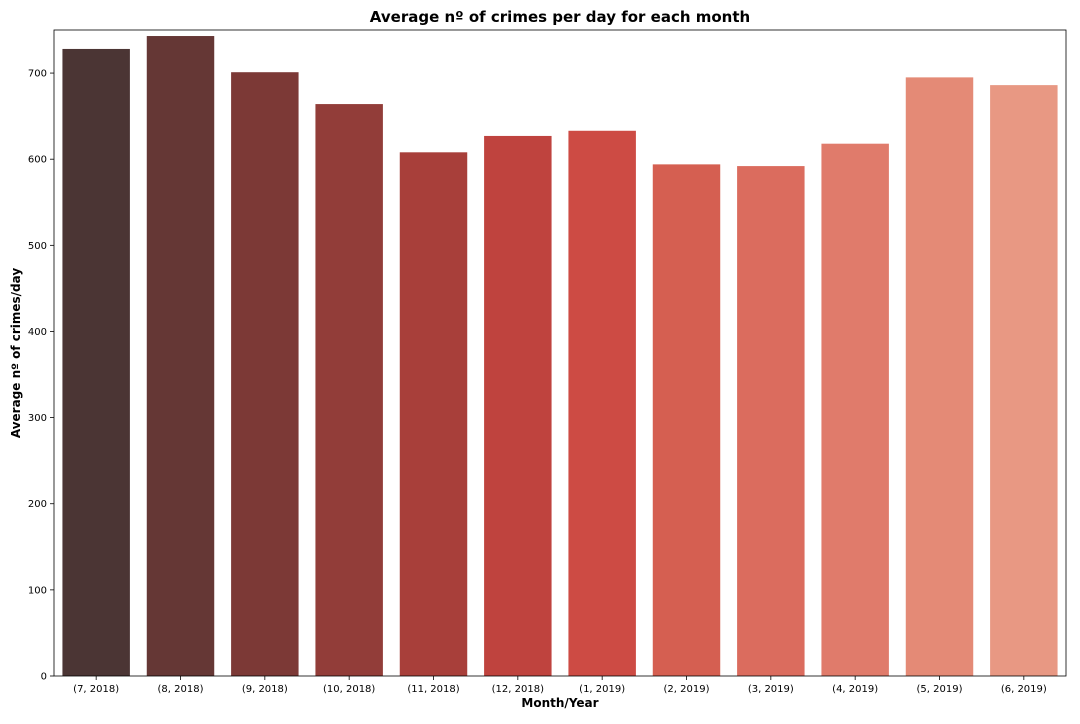 This screenshot has width=1080, height=724. What do you see at coordinates (37, 332) in the screenshot?
I see `y-tick-label: 400` at bounding box center [37, 332].